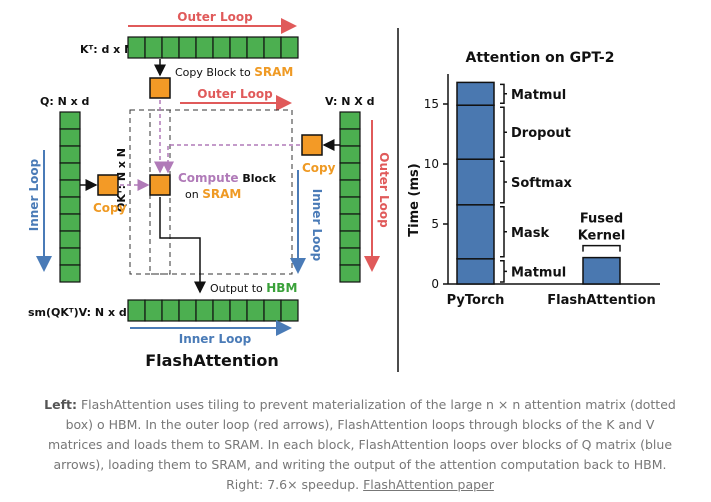 The height and width of the screenshot is (502, 711). I want to click on v-matrix, so click(350, 197).